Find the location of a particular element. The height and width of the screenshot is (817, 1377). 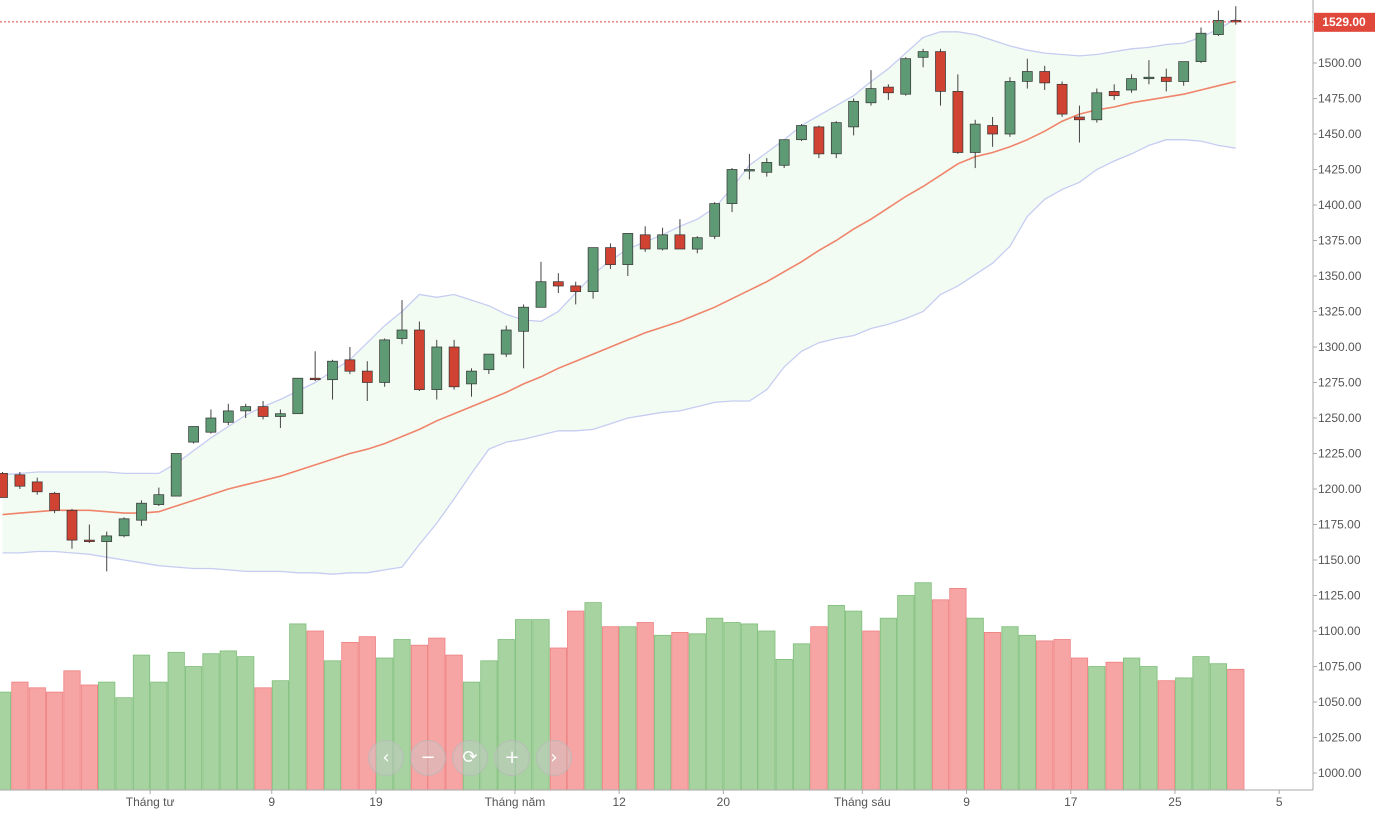

y-tick-label: 1150.00 is located at coordinates (1339, 560).